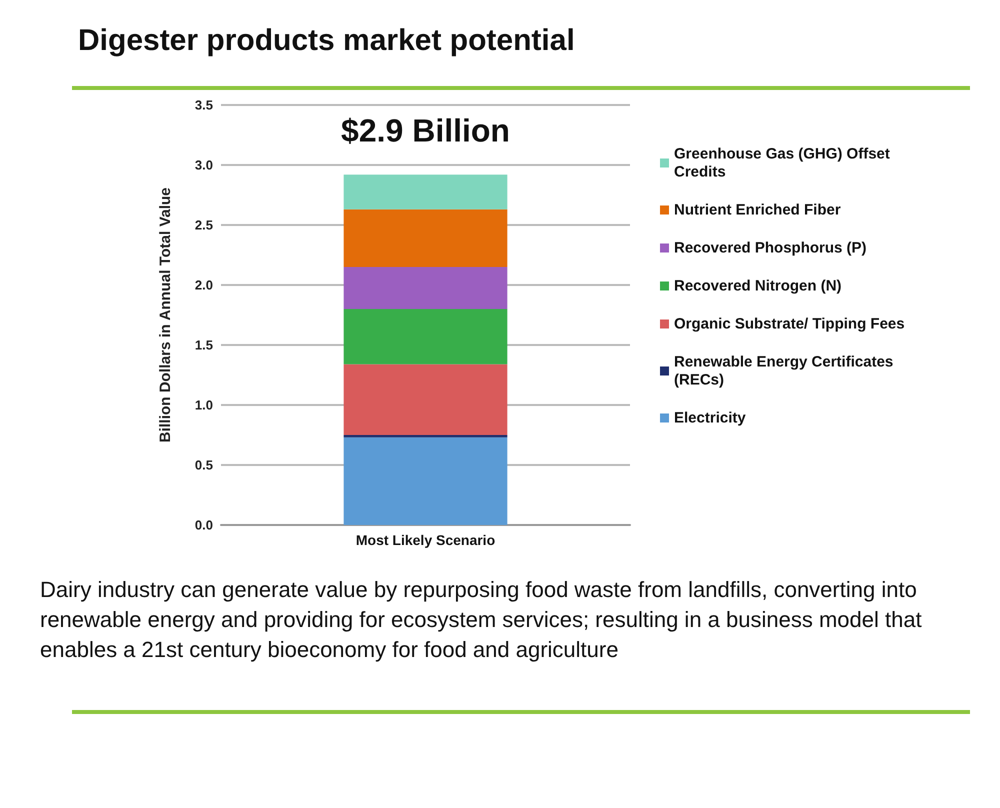  Describe the element at coordinates (786, 371) in the screenshot. I see `legend-label: Renewable Energy Certificates (RECs)` at that location.